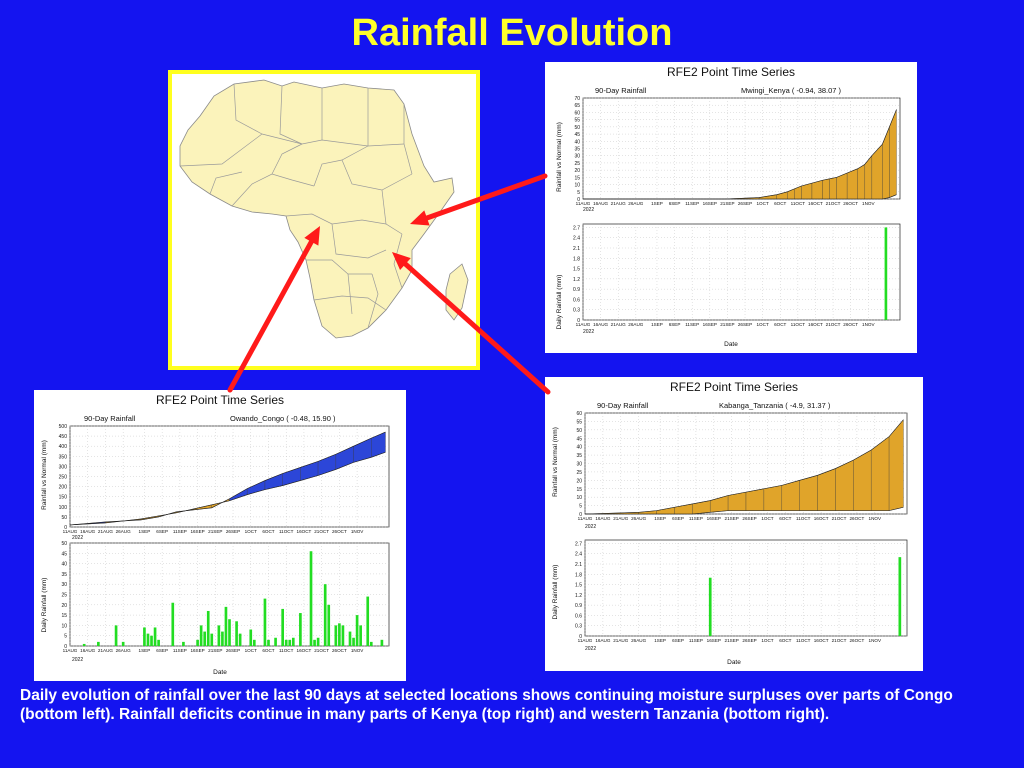 This screenshot has height=768, width=1024. I want to click on bottom-y-tick-label: 1.5, so click(576, 270).